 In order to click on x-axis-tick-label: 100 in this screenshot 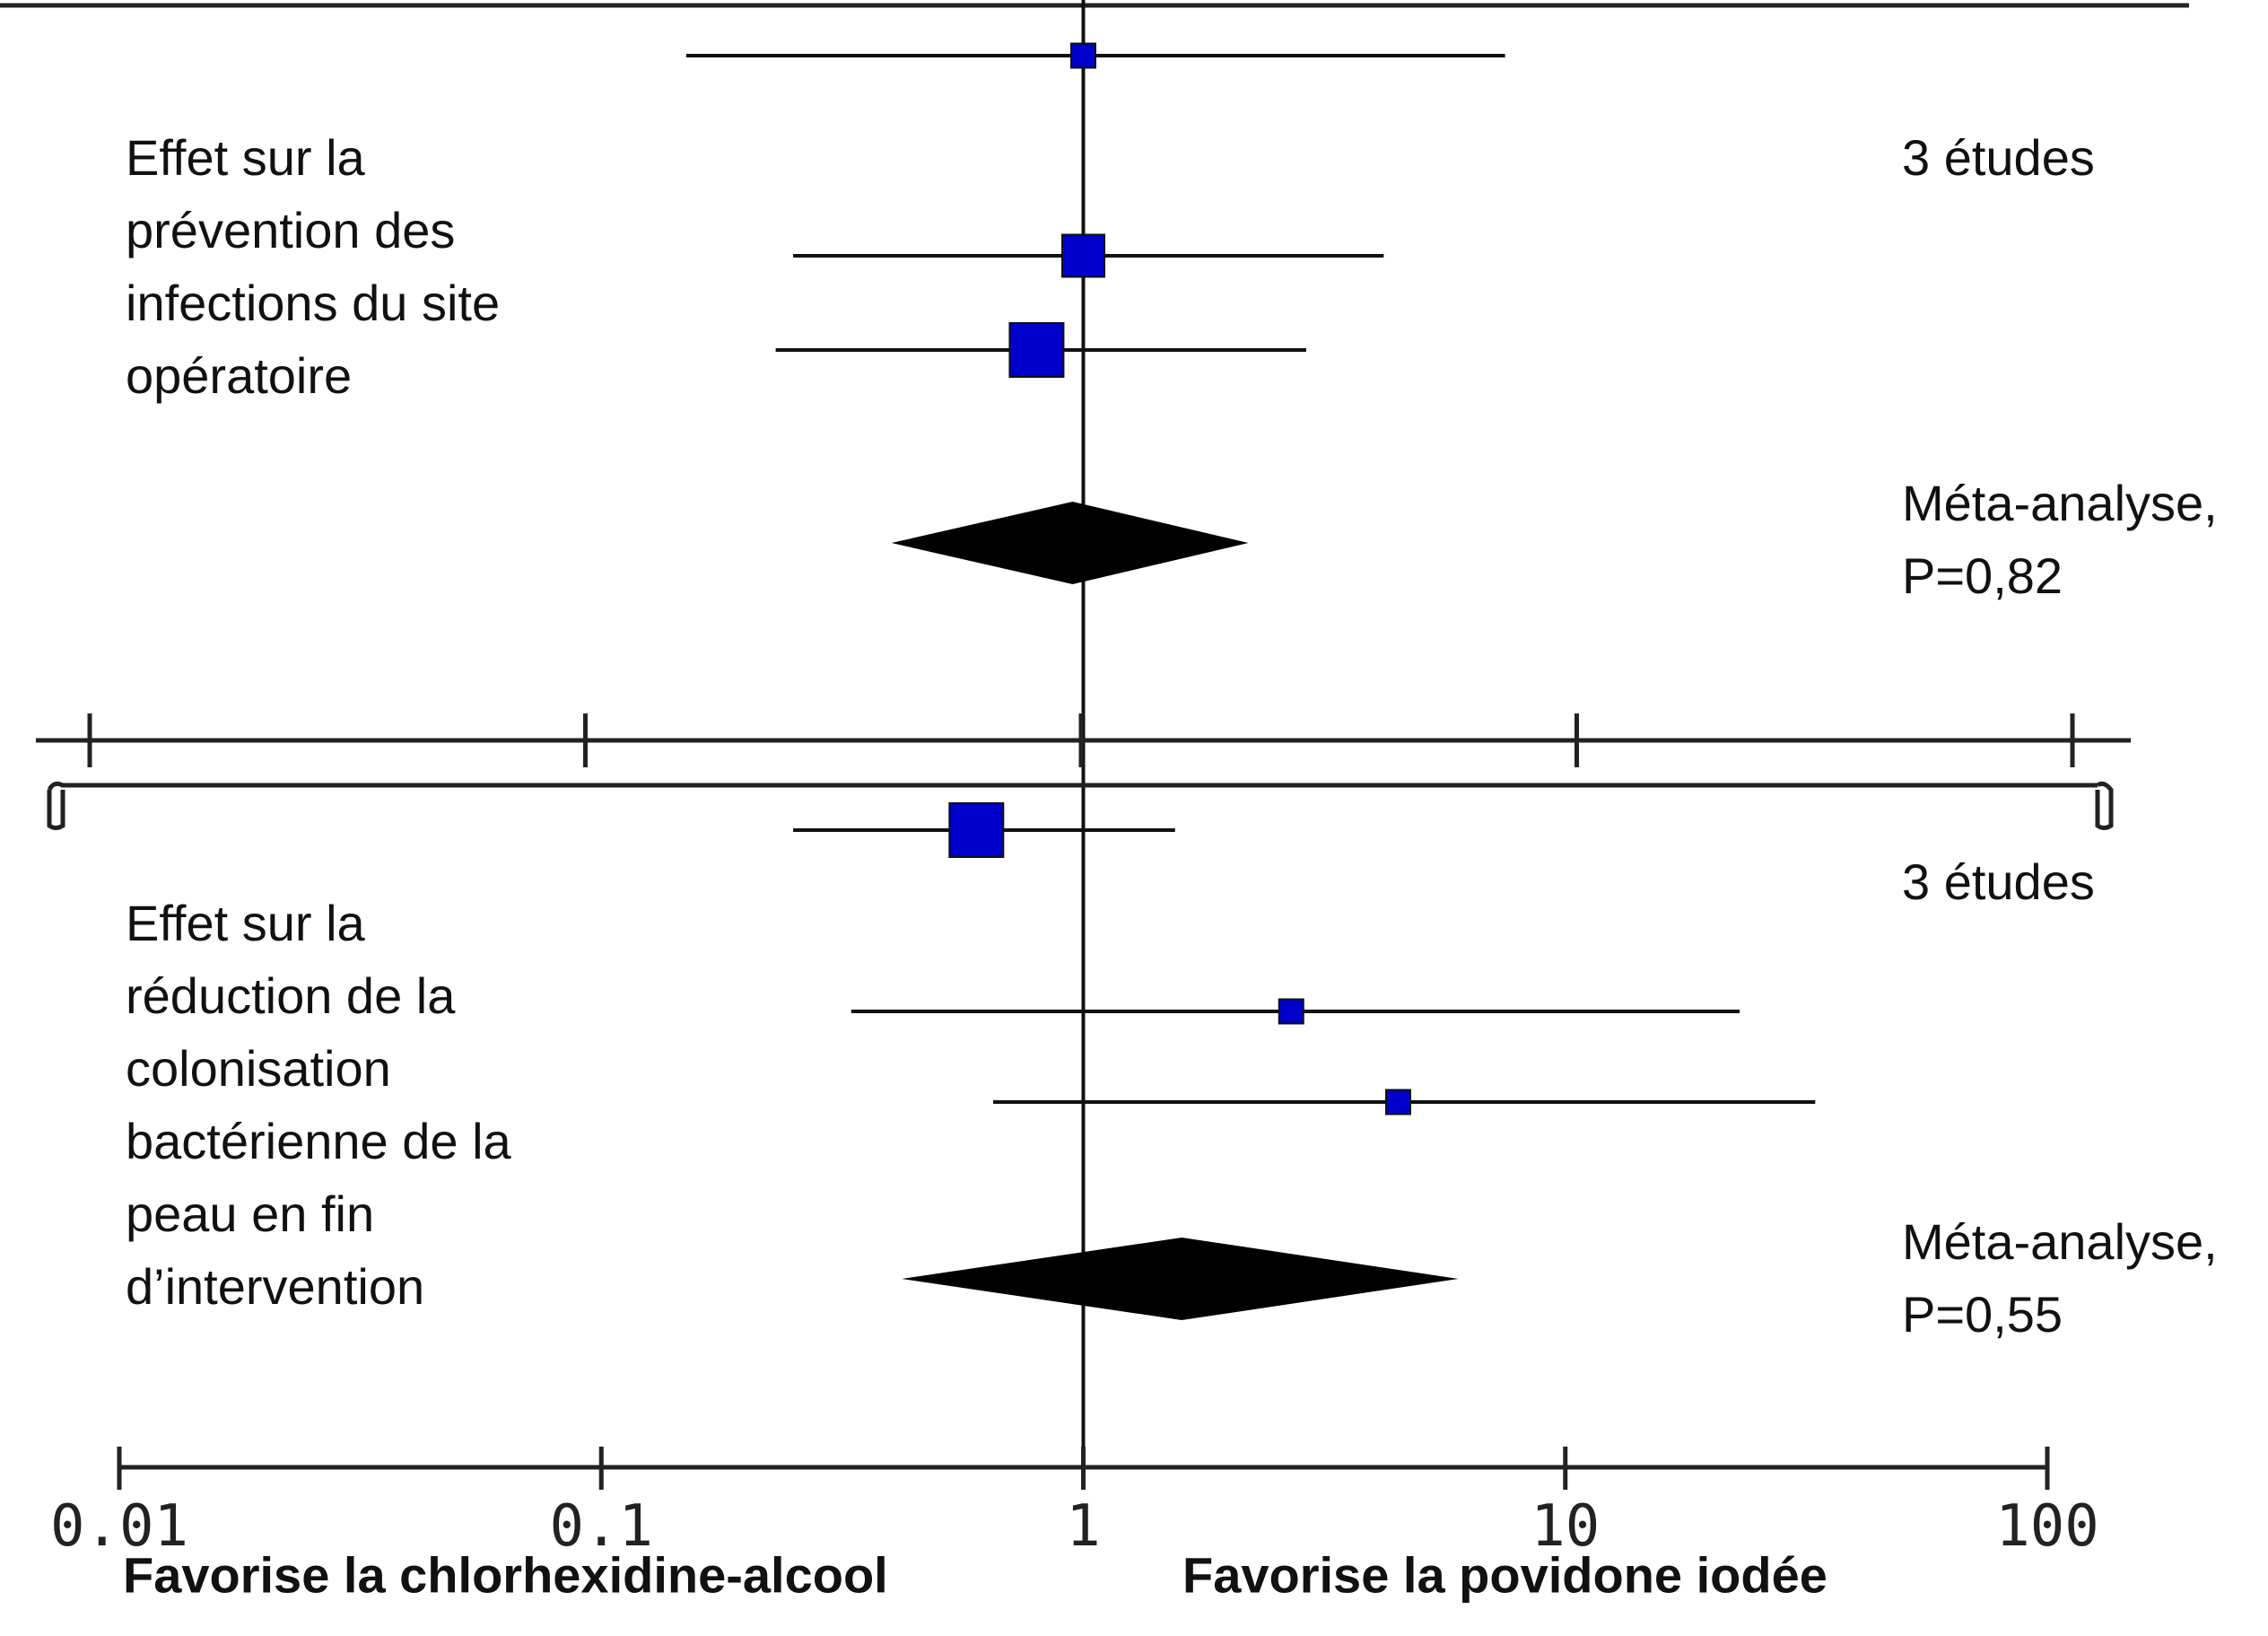, I will do `click(2047, 1526)`.